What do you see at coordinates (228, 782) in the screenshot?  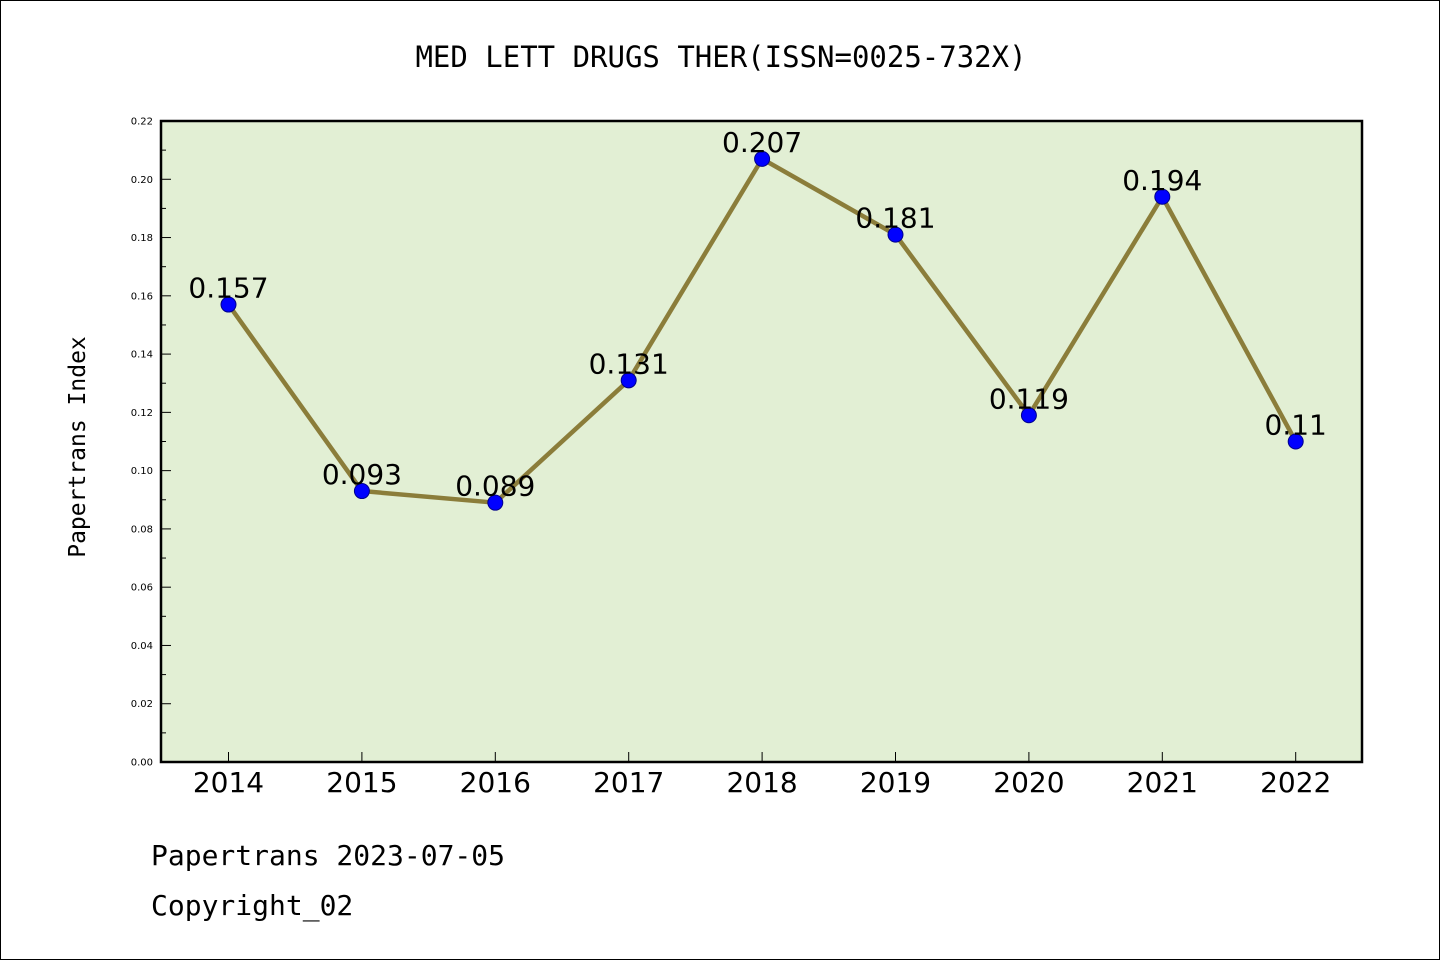 I see `x-tick-label: 2014` at bounding box center [228, 782].